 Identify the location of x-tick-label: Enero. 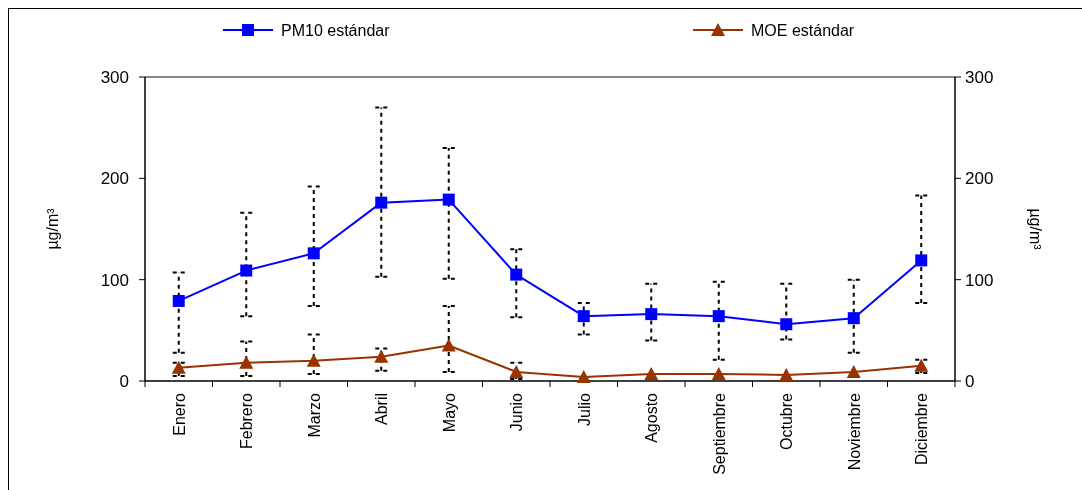
(179, 414).